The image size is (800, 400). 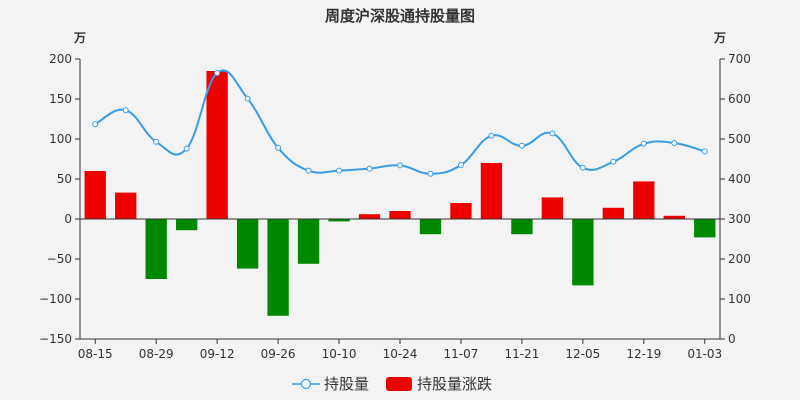 What do you see at coordinates (68, 219) in the screenshot?
I see `left-y-tick-label: 0` at bounding box center [68, 219].